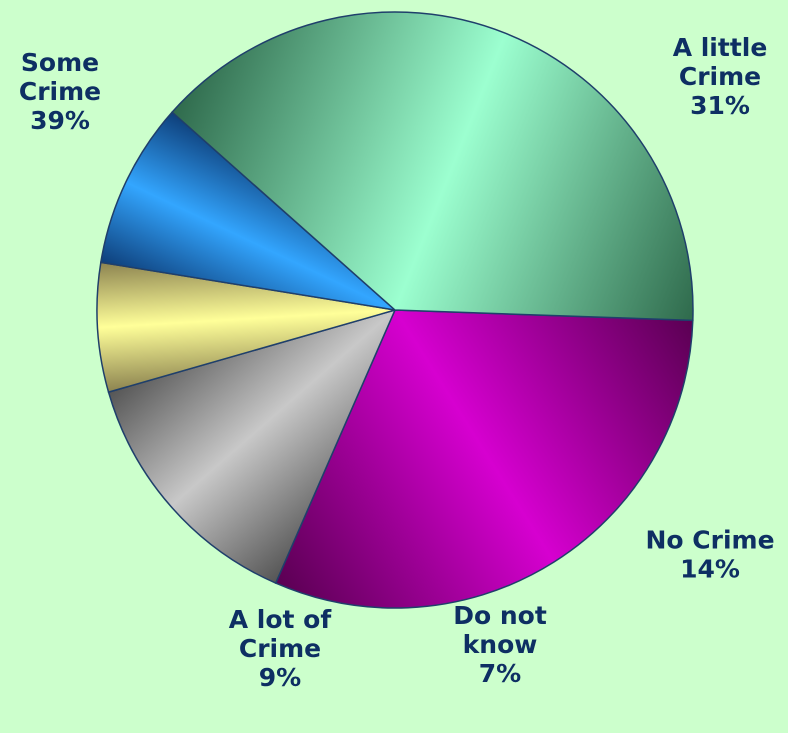  I want to click on slice-value-label: 7%, so click(500, 673).